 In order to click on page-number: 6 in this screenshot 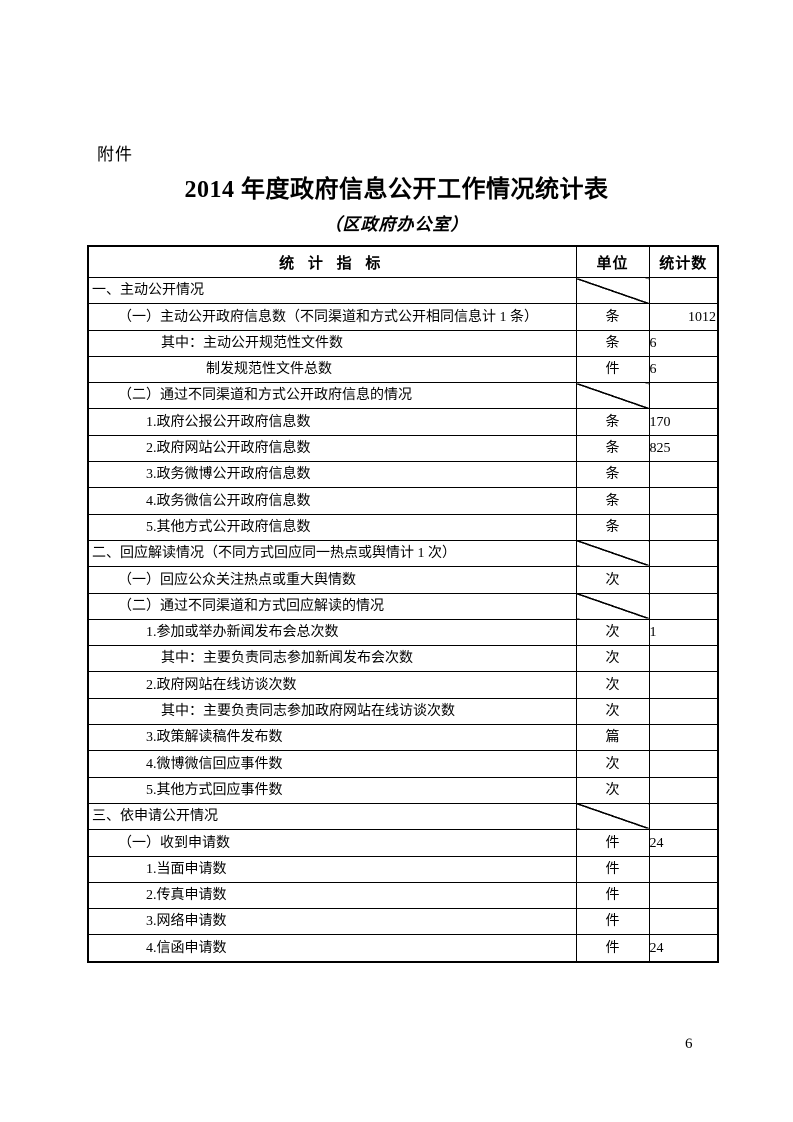, I will do `click(689, 1044)`.